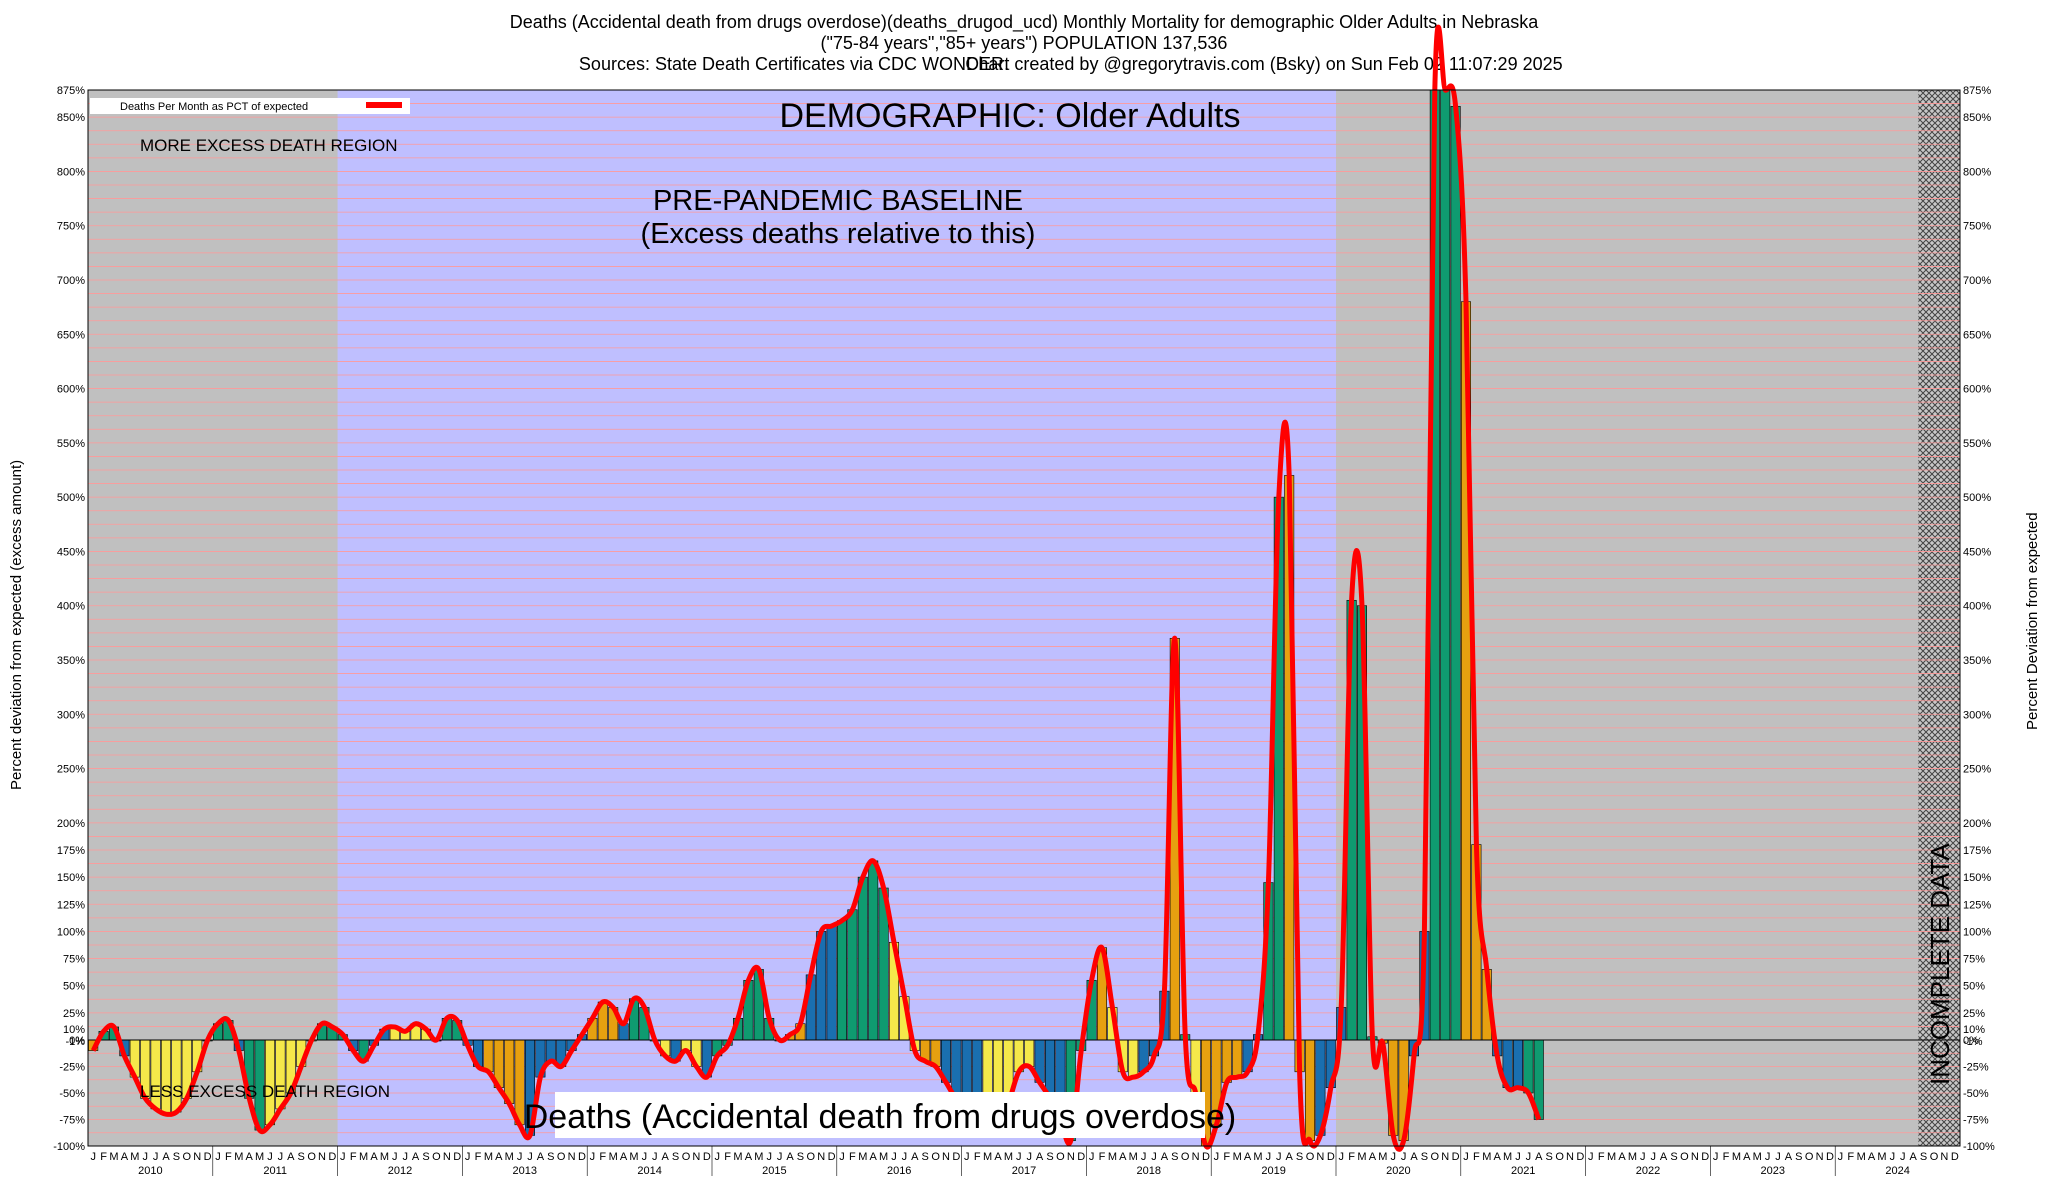  I want to click on y-tick-label-left: 600%, so click(71, 390).